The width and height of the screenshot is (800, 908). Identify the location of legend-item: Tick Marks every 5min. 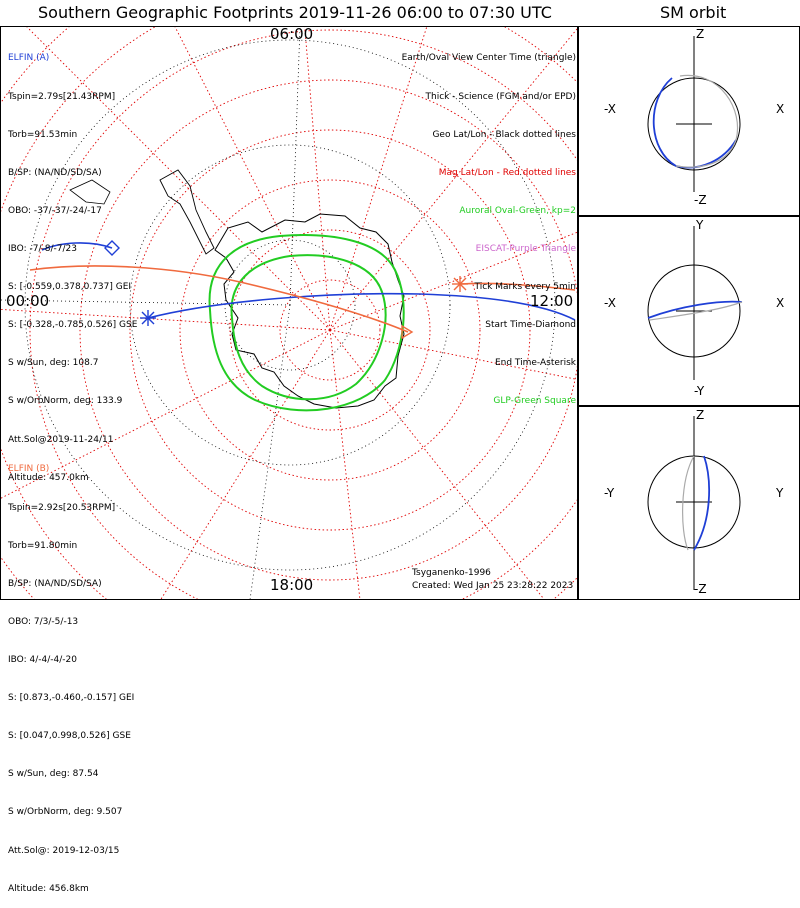
(525, 287).